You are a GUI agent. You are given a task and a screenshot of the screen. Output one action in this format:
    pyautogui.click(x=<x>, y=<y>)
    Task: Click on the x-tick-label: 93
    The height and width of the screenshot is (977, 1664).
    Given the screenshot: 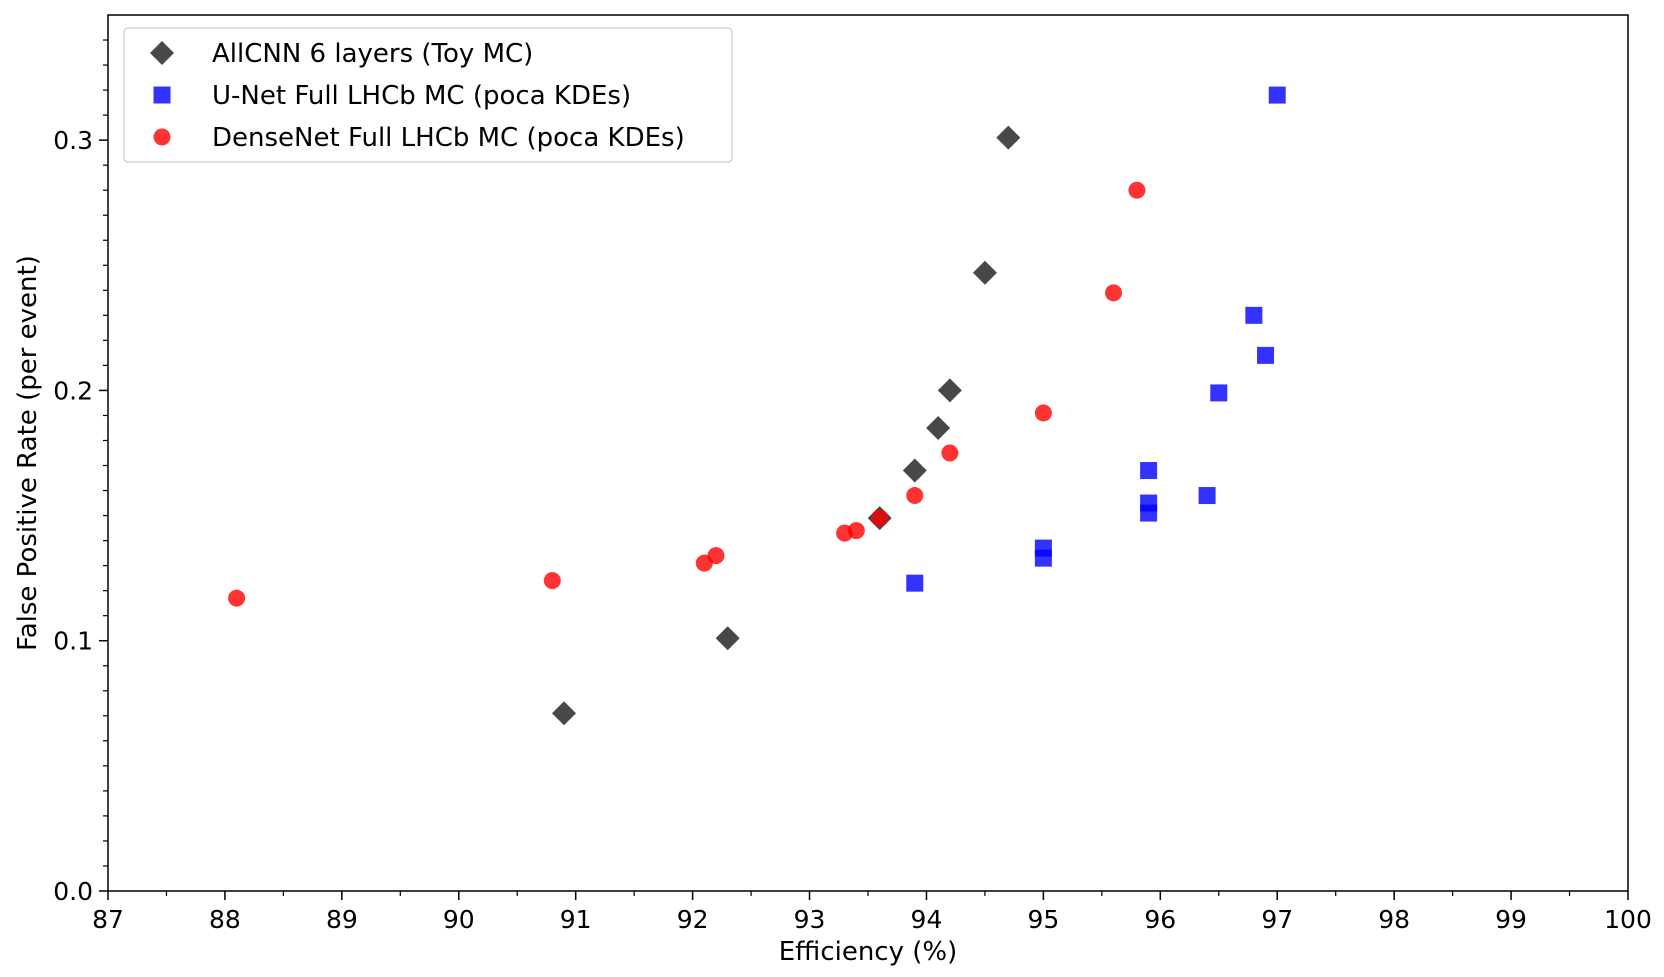 What is the action you would take?
    pyautogui.click(x=810, y=919)
    